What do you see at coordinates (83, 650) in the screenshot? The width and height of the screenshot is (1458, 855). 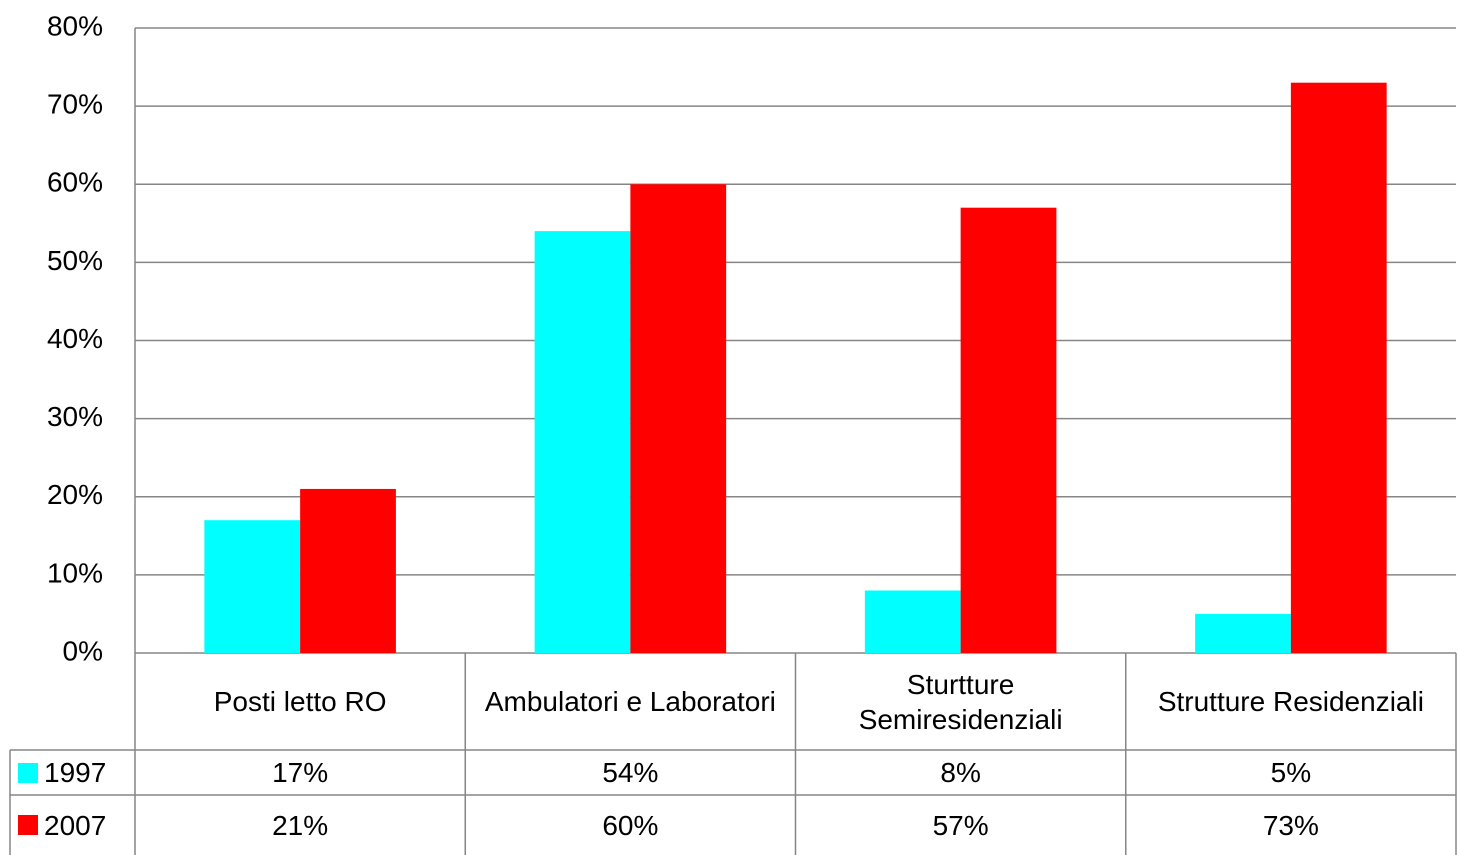 I see `y-tick-label: 0%` at bounding box center [83, 650].